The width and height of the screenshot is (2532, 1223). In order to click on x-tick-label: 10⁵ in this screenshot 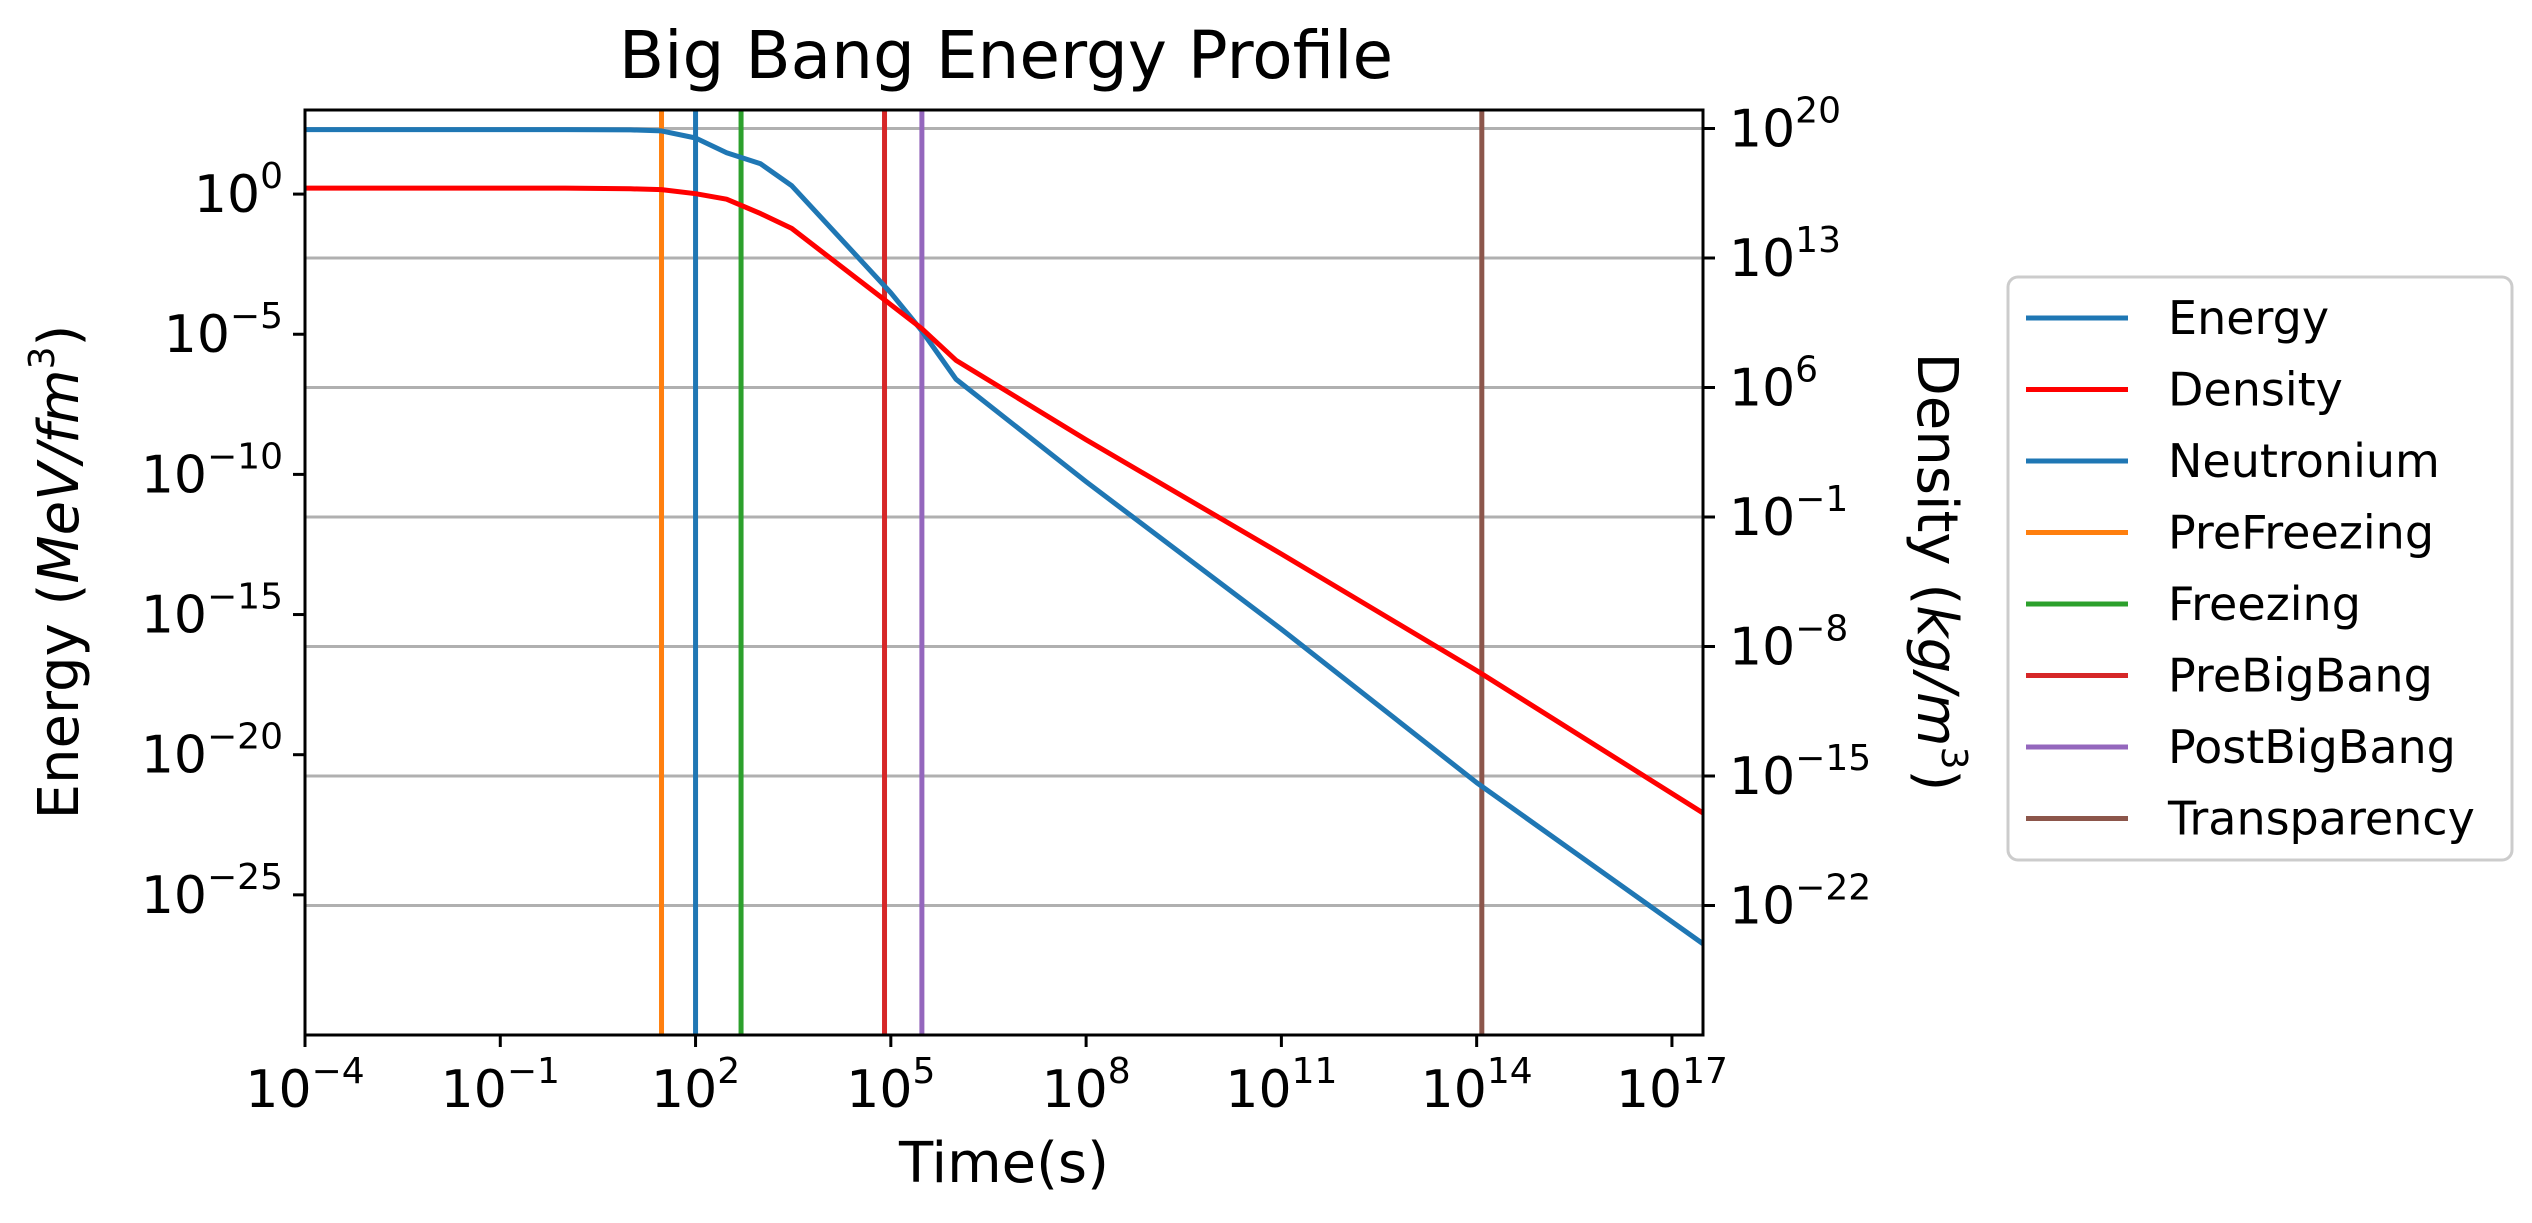, I will do `click(890, 1085)`.